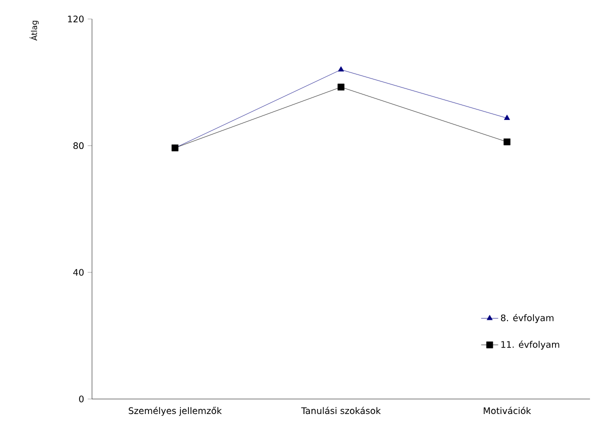 Image resolution: width=601 pixels, height=428 pixels. Describe the element at coordinates (81, 399) in the screenshot. I see `y-tick-label: 0` at that location.